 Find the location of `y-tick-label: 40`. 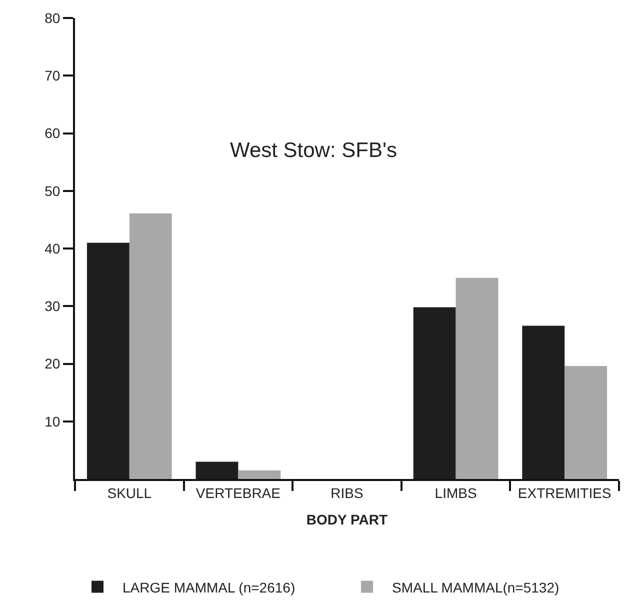

y-tick-label: 40 is located at coordinates (52, 248).